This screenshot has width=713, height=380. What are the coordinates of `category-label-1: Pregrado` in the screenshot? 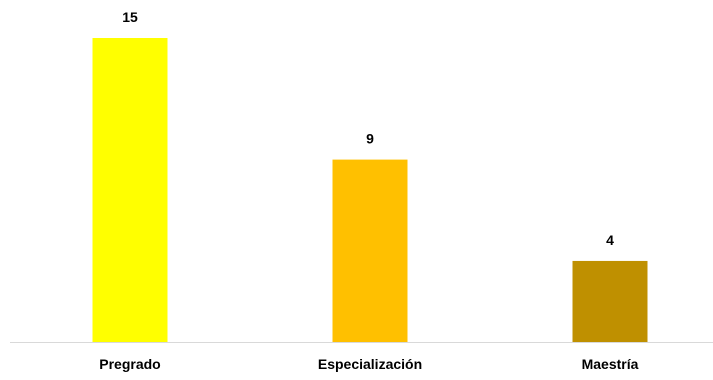 It's located at (129, 364).